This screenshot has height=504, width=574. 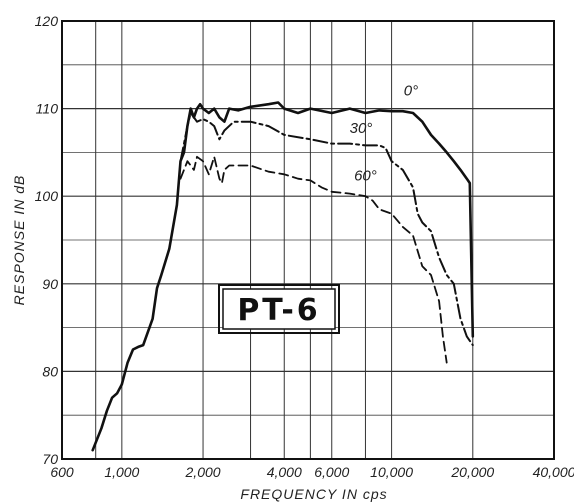 I want to click on x-tick-label: 2,000, so click(x=203, y=472).